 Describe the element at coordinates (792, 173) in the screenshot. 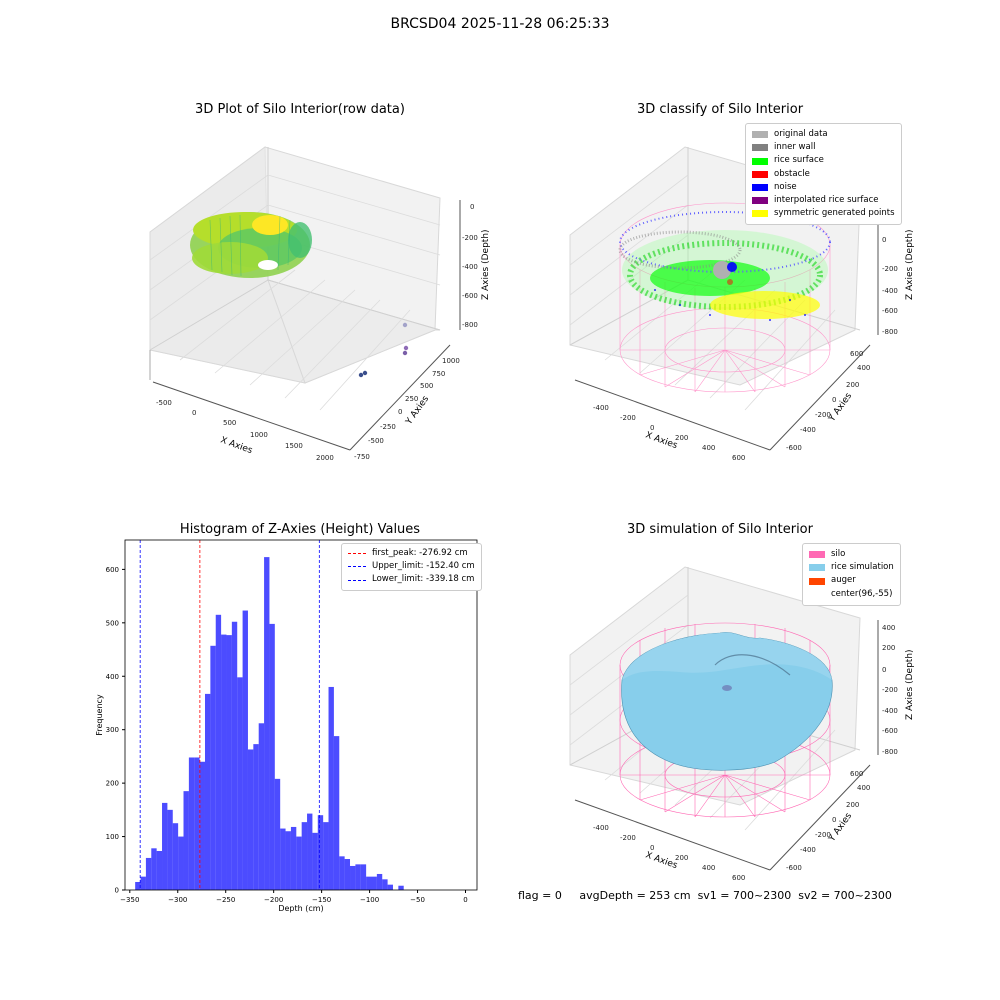

I see `legend-label: obstacle` at that location.